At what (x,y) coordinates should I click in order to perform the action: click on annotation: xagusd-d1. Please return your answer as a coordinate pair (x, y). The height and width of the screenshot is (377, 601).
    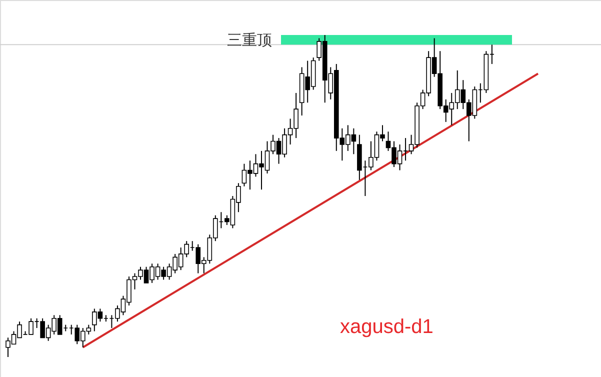
    Looking at the image, I should click on (387, 327).